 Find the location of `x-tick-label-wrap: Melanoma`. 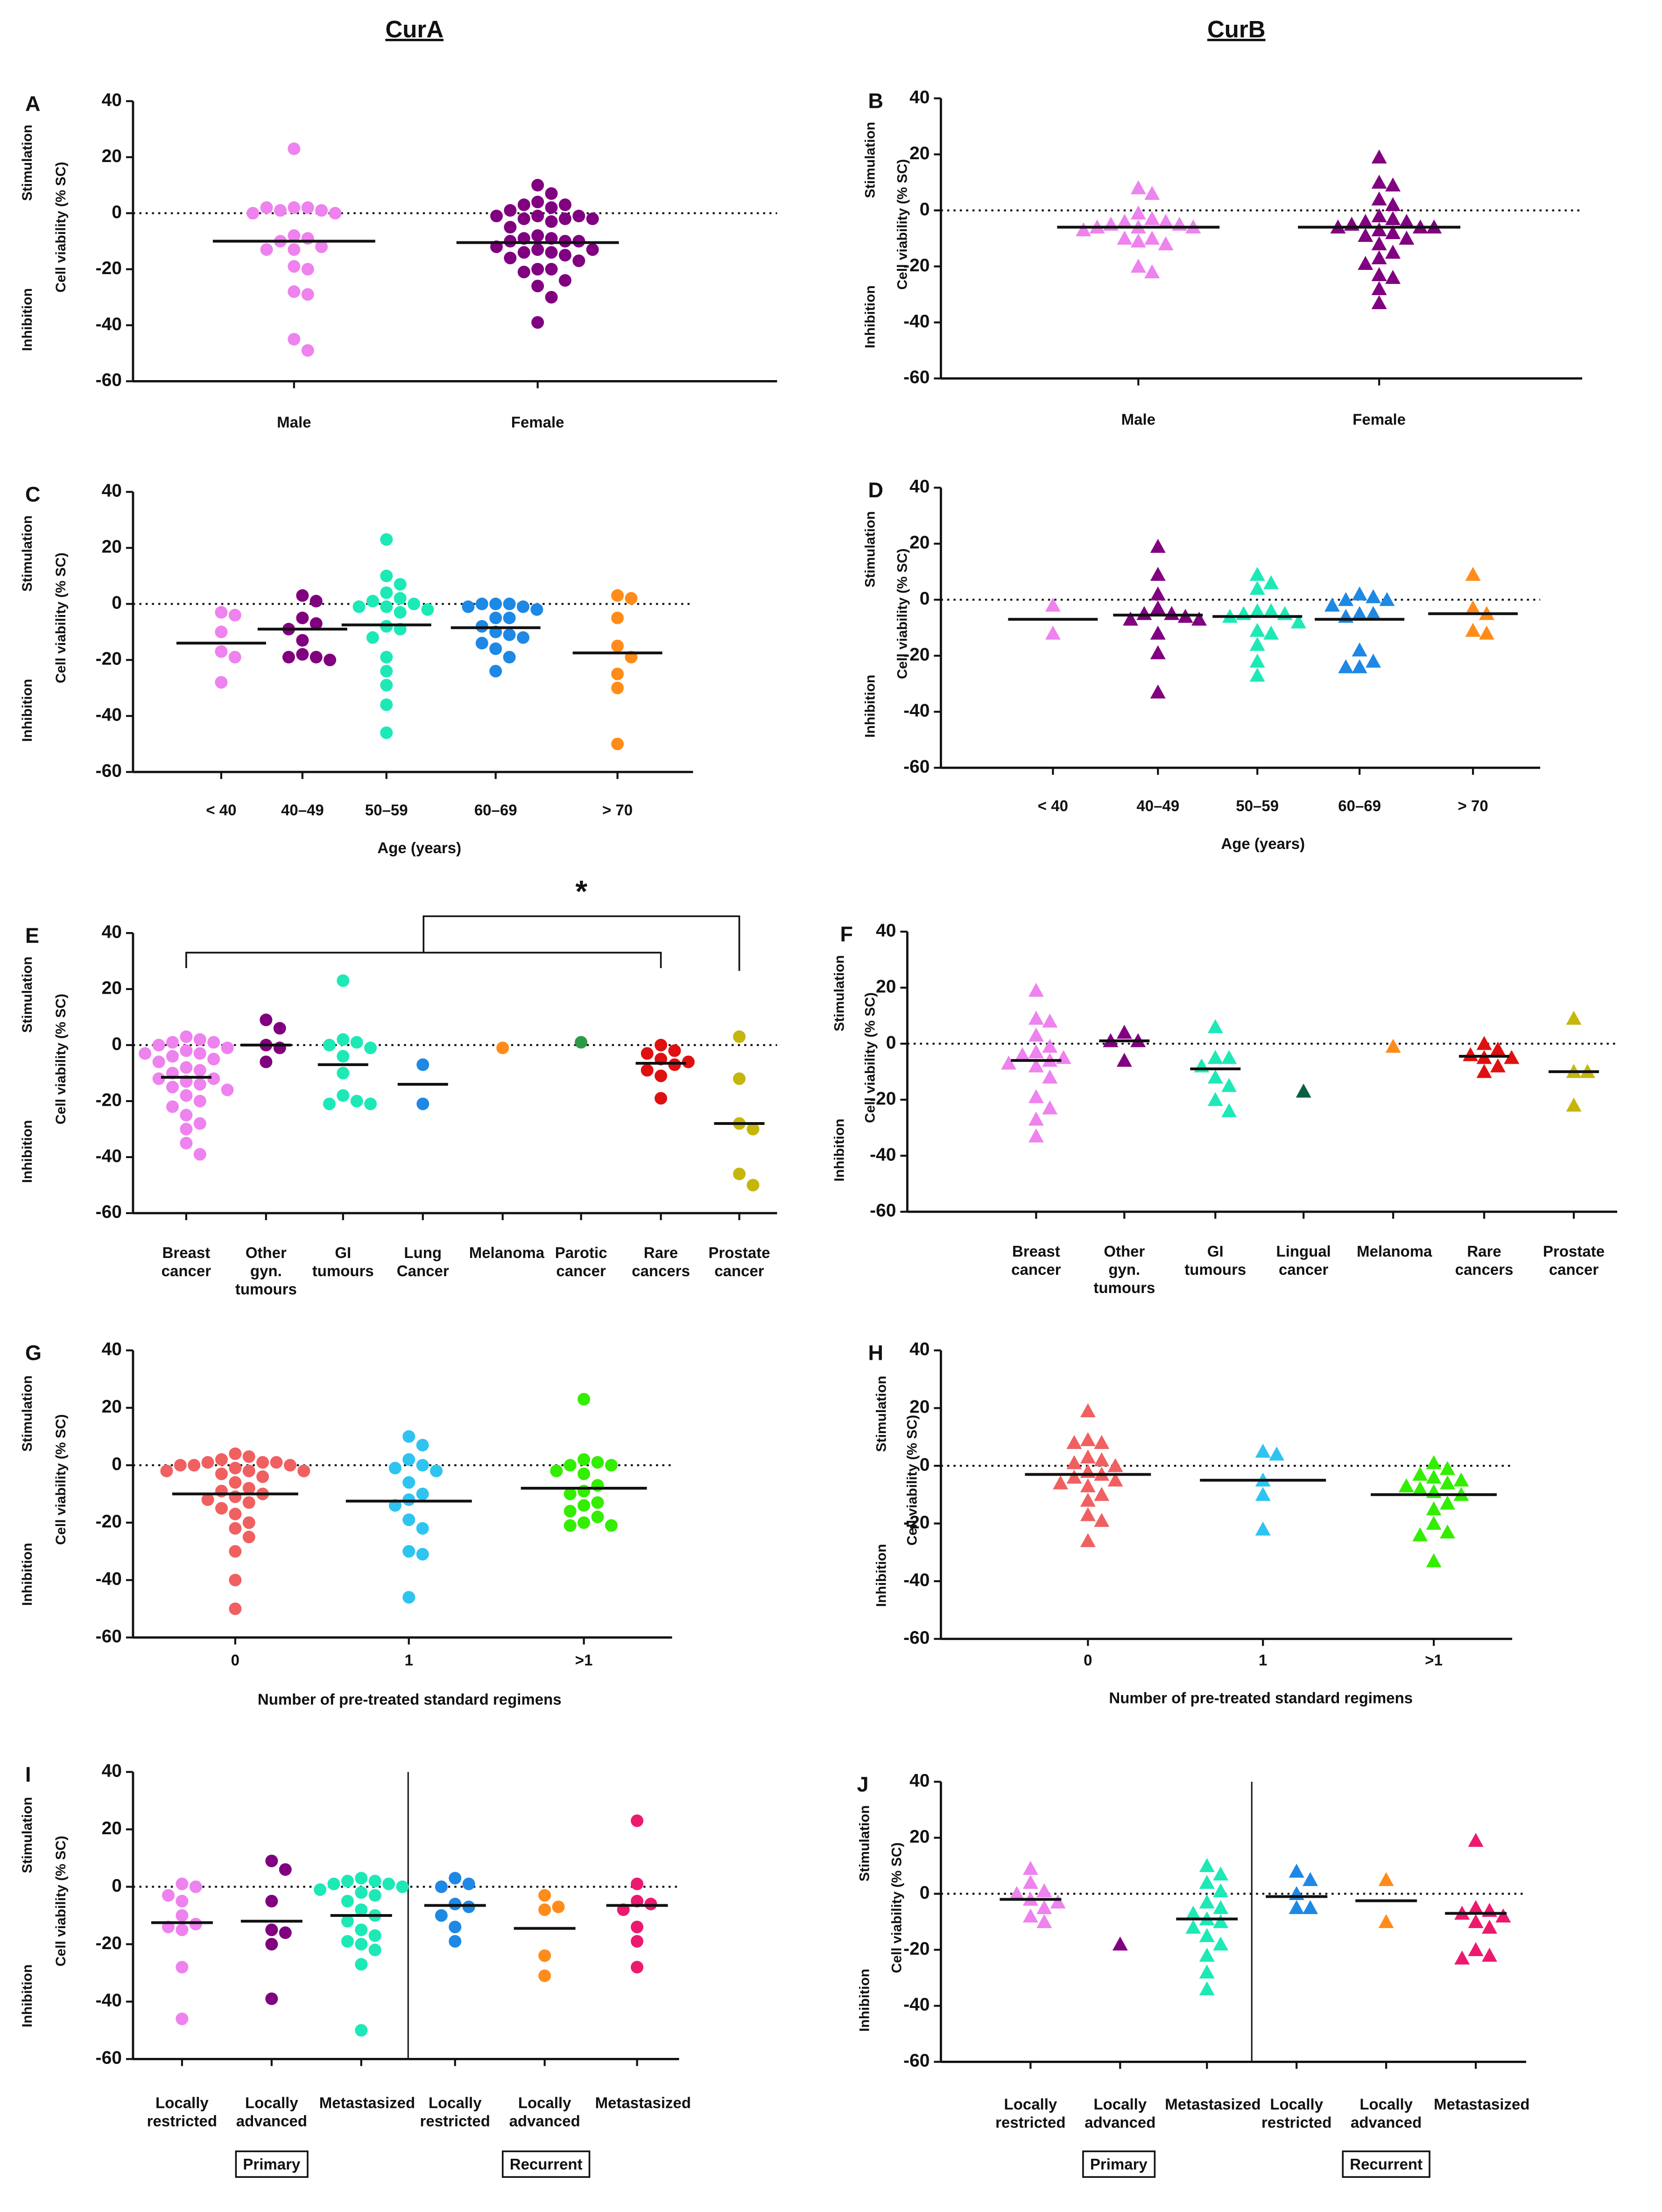

x-tick-label-wrap: Melanoma is located at coordinates (503, 1254).